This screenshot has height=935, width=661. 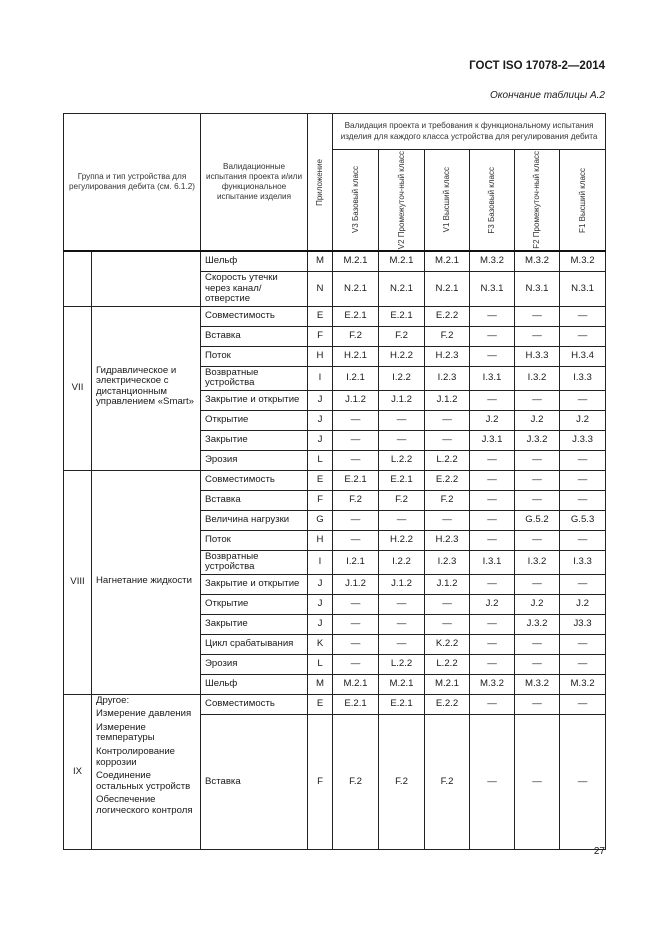 I want to click on class-value: N.3.1, so click(x=537, y=289).